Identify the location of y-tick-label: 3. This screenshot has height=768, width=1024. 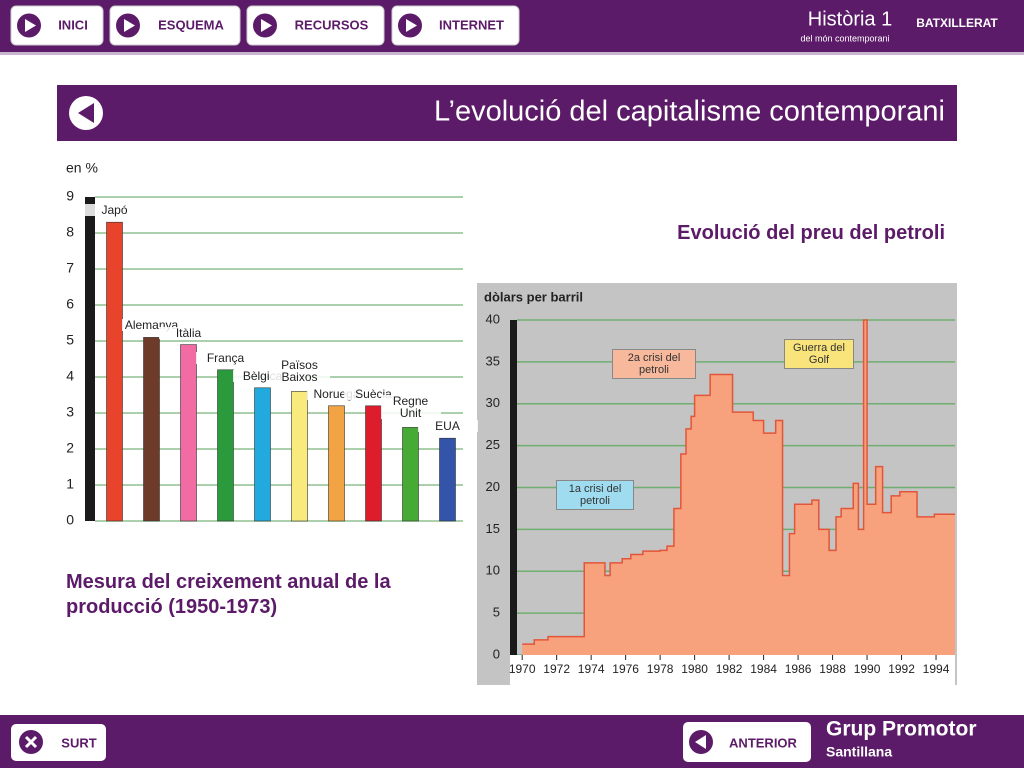
(70, 412).